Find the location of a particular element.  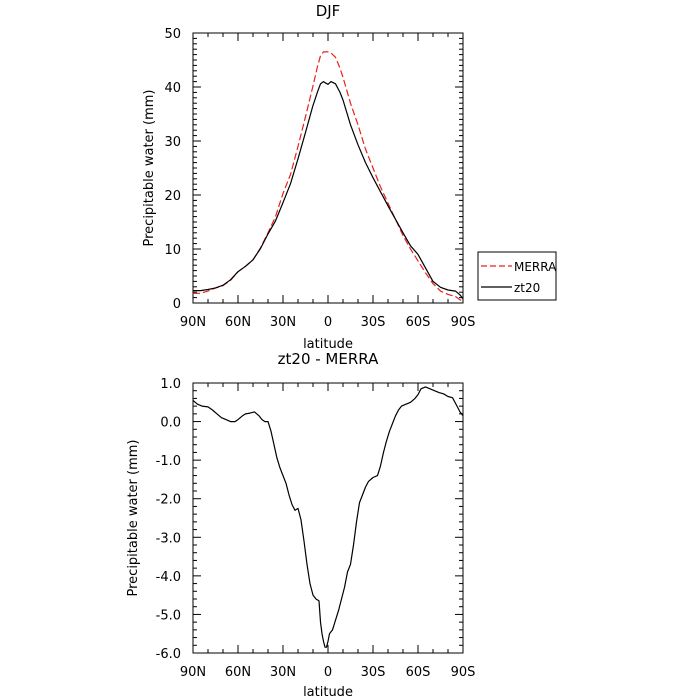

difference-series-lines is located at coordinates (328, 517).